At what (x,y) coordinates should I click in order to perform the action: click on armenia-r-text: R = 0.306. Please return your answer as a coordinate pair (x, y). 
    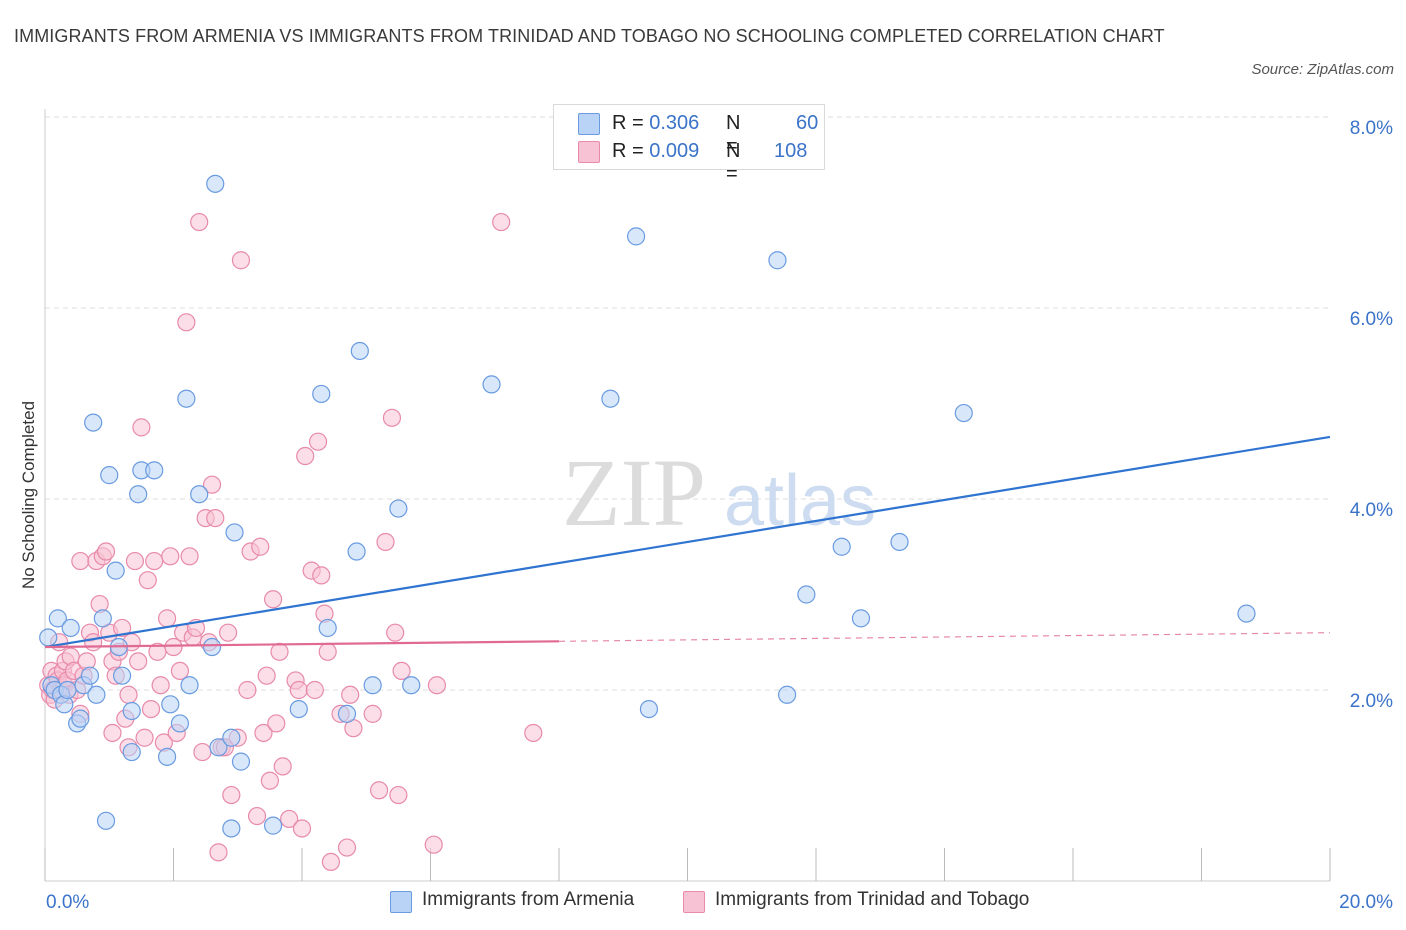
    Looking at the image, I should click on (655, 123).